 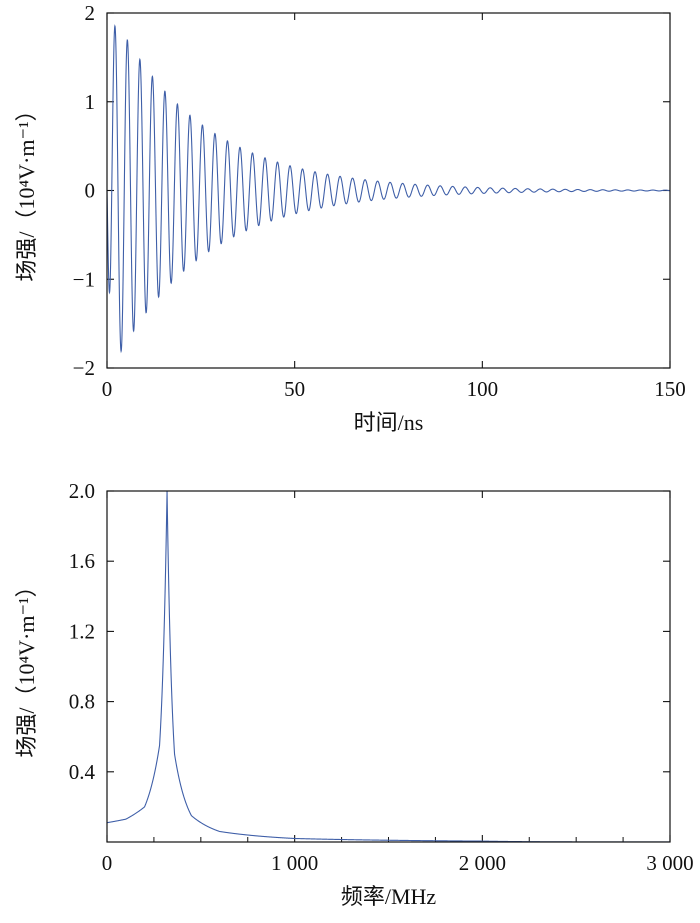 I want to click on y-tick-label: −2, so click(x=84, y=368).